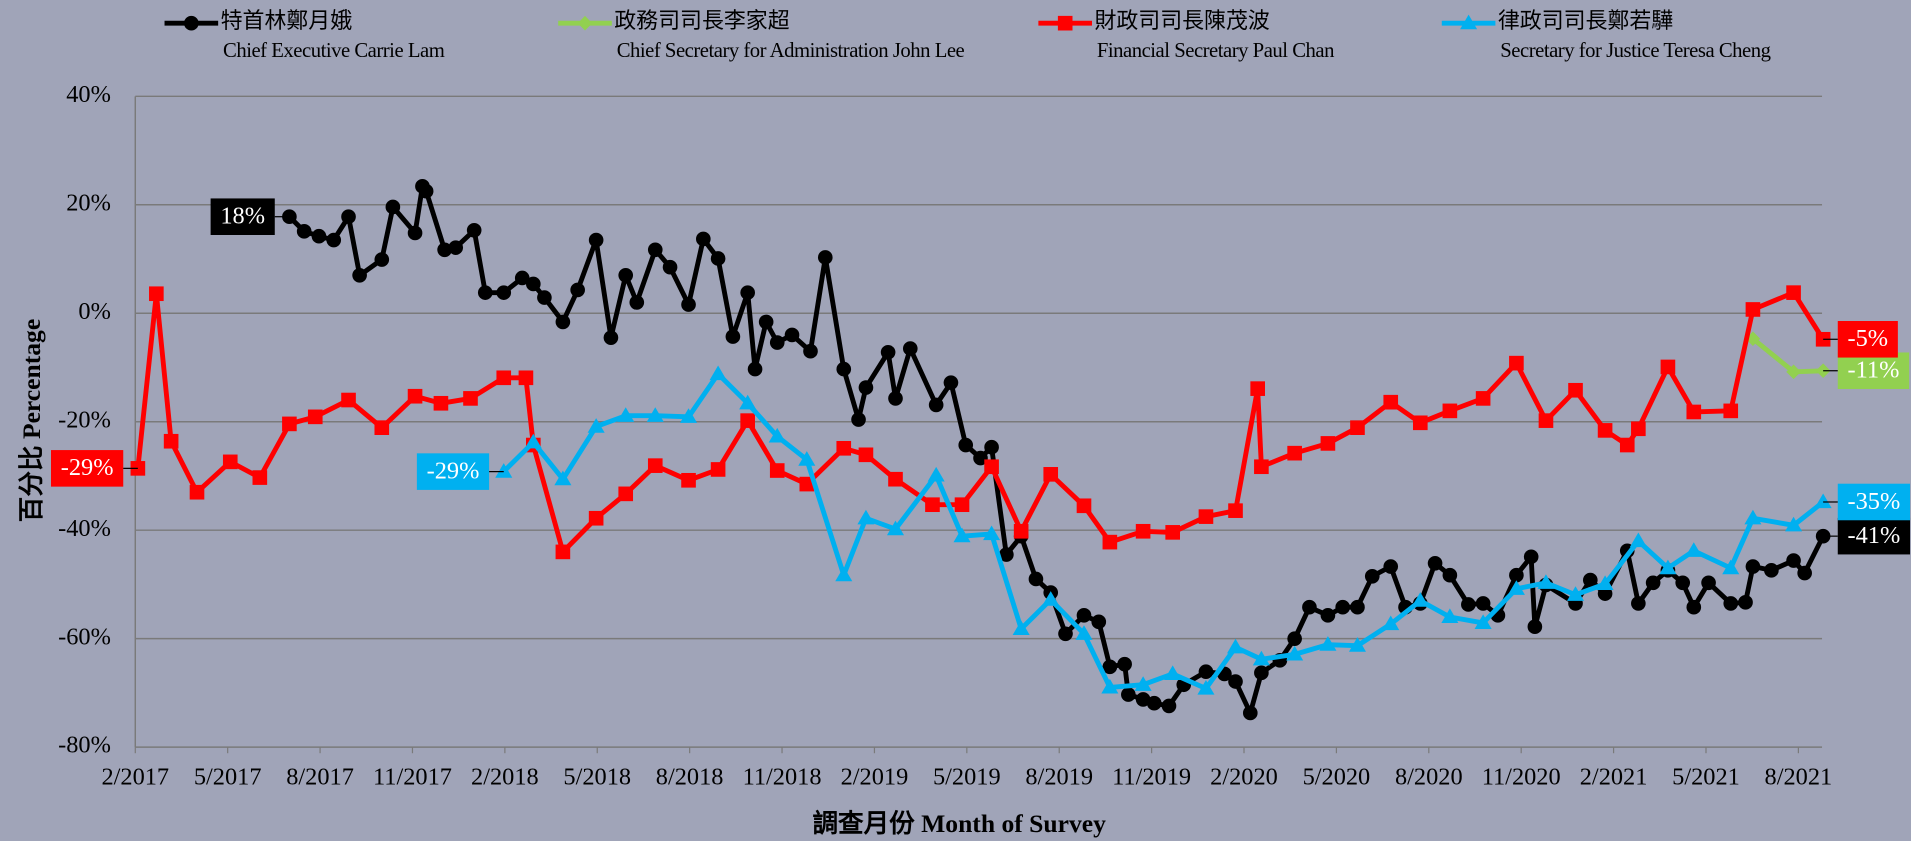 This screenshot has height=841, width=1911. Describe the element at coordinates (1874, 501) in the screenshot. I see `data-label: -35%` at that location.